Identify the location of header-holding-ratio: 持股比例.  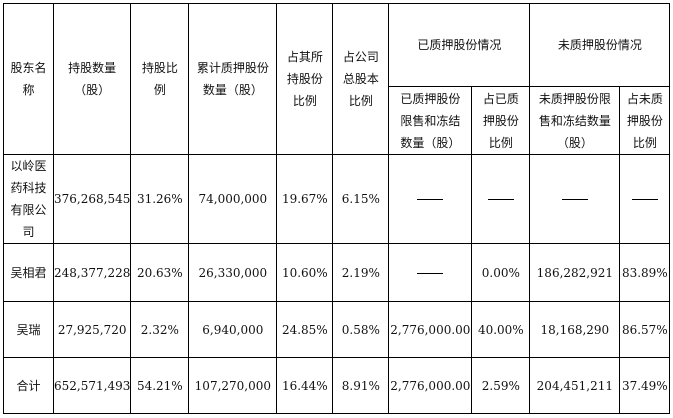
(160, 79).